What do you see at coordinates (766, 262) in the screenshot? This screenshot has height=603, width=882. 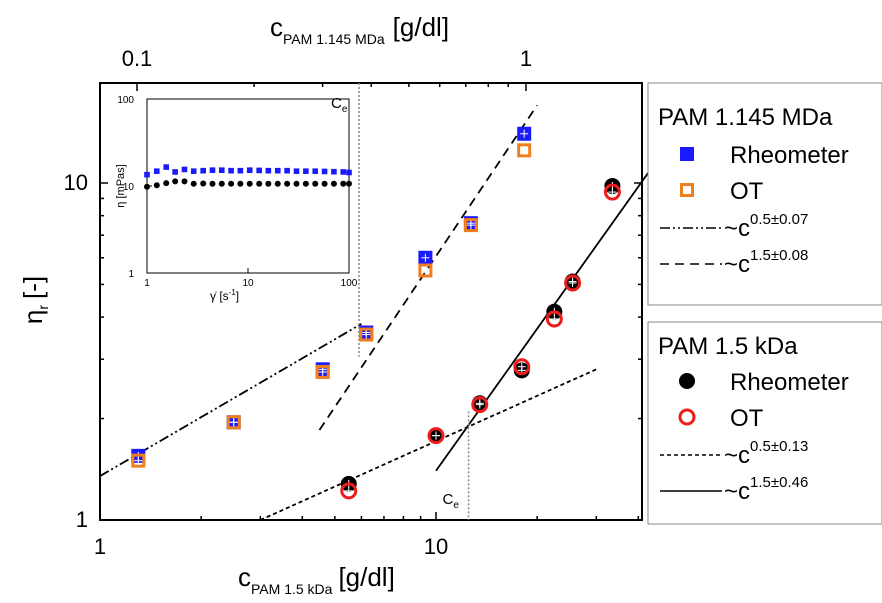 I see `legend-fit-label: ~c1.5±0.08` at bounding box center [766, 262].